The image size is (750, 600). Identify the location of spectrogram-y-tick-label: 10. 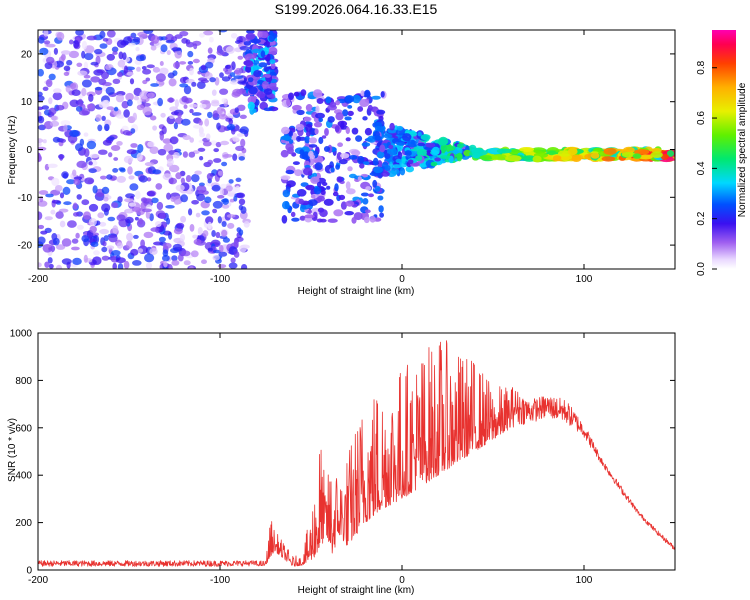
(27, 102).